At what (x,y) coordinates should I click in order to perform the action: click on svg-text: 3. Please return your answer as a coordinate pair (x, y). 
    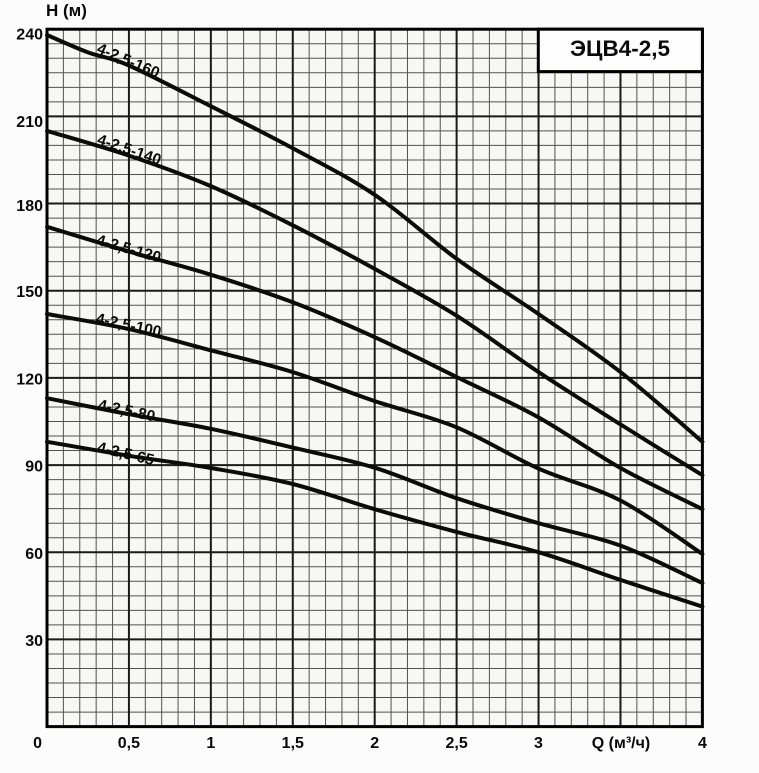
    Looking at the image, I should click on (538, 743).